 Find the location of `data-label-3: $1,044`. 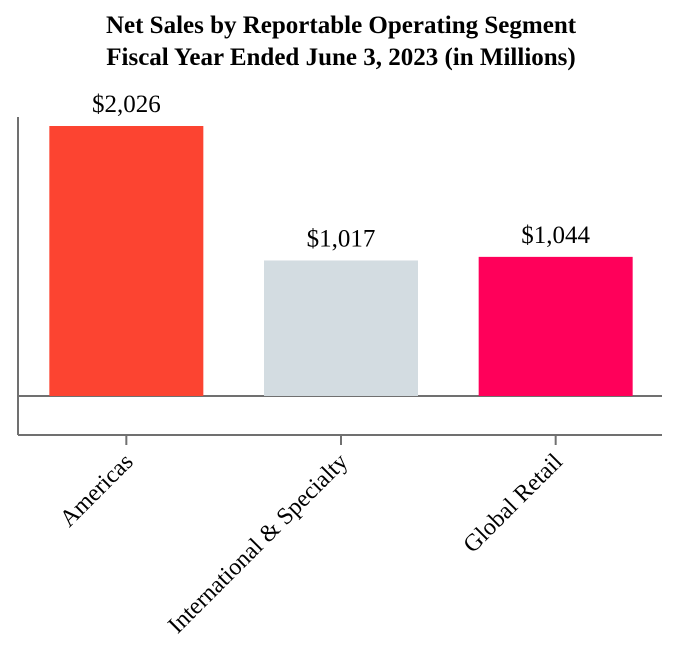

data-label-3: $1,044 is located at coordinates (555, 235).